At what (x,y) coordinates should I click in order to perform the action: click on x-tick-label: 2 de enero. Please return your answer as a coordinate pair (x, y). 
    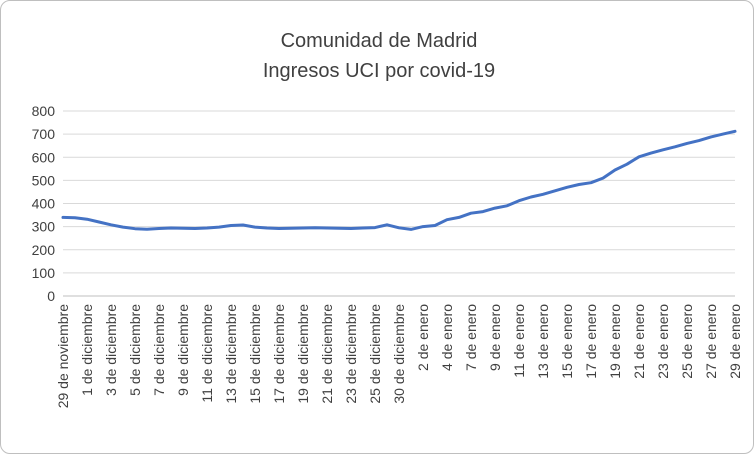
    Looking at the image, I should click on (423, 337).